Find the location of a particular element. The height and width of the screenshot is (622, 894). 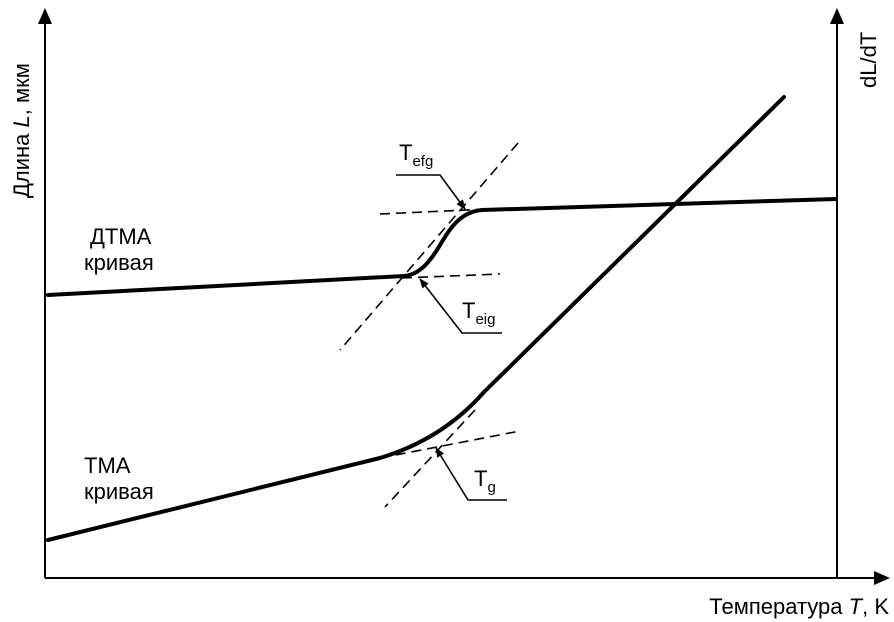

dtma-curve-label-line1: ДТМА is located at coordinates (121, 236).